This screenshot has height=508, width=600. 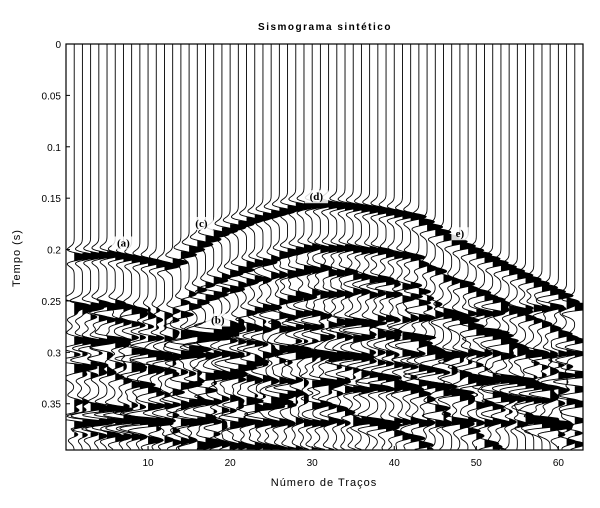 What do you see at coordinates (325, 27) in the screenshot?
I see `chart-title: Sismograma sintético` at bounding box center [325, 27].